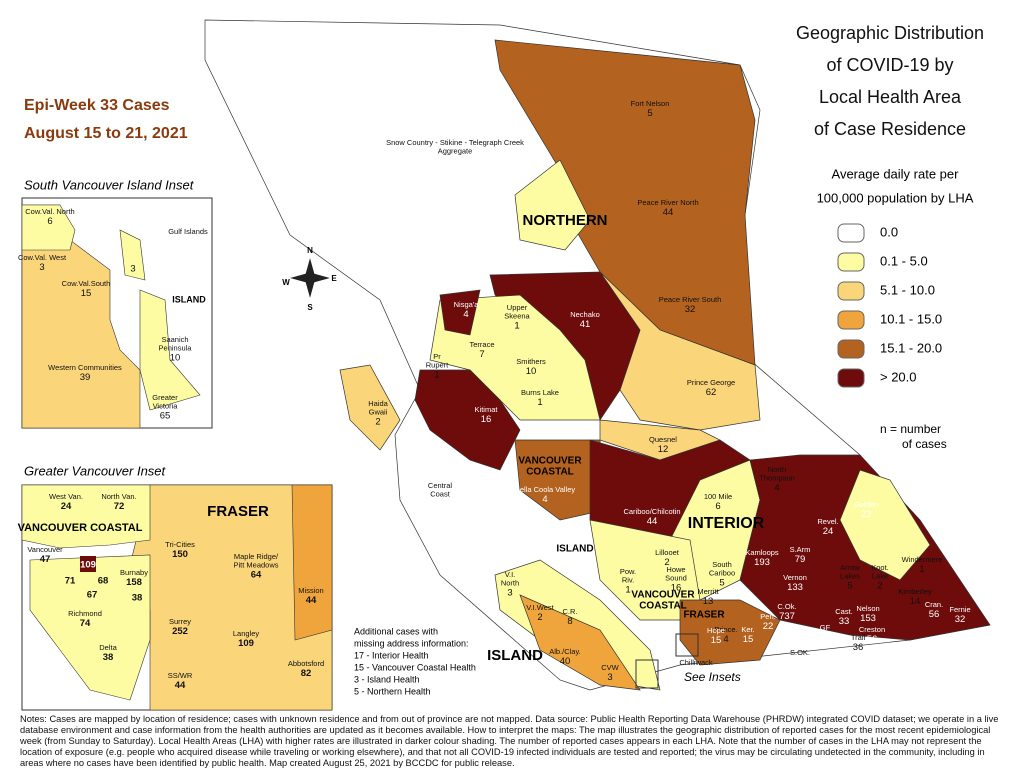 This screenshot has width=1023, height=774. I want to click on area-name: Peninsula, so click(176, 347).